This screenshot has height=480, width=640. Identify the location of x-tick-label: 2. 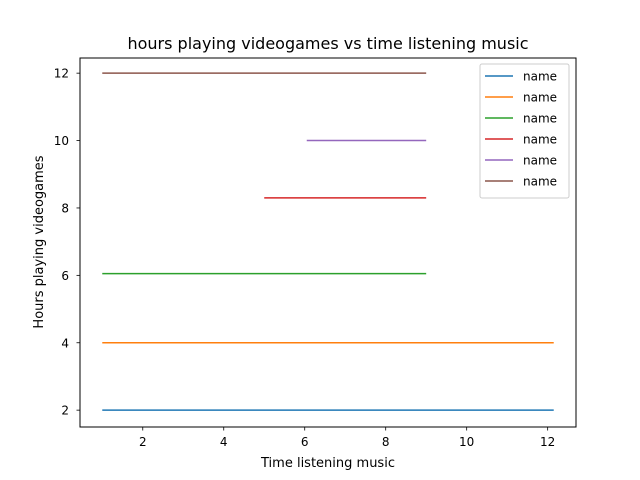
(143, 442).